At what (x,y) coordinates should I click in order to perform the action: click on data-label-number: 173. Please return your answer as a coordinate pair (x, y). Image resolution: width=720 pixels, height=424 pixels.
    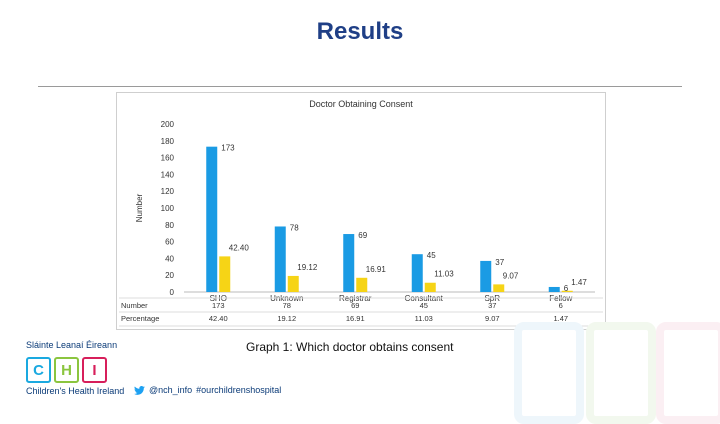
    Looking at the image, I should click on (228, 148).